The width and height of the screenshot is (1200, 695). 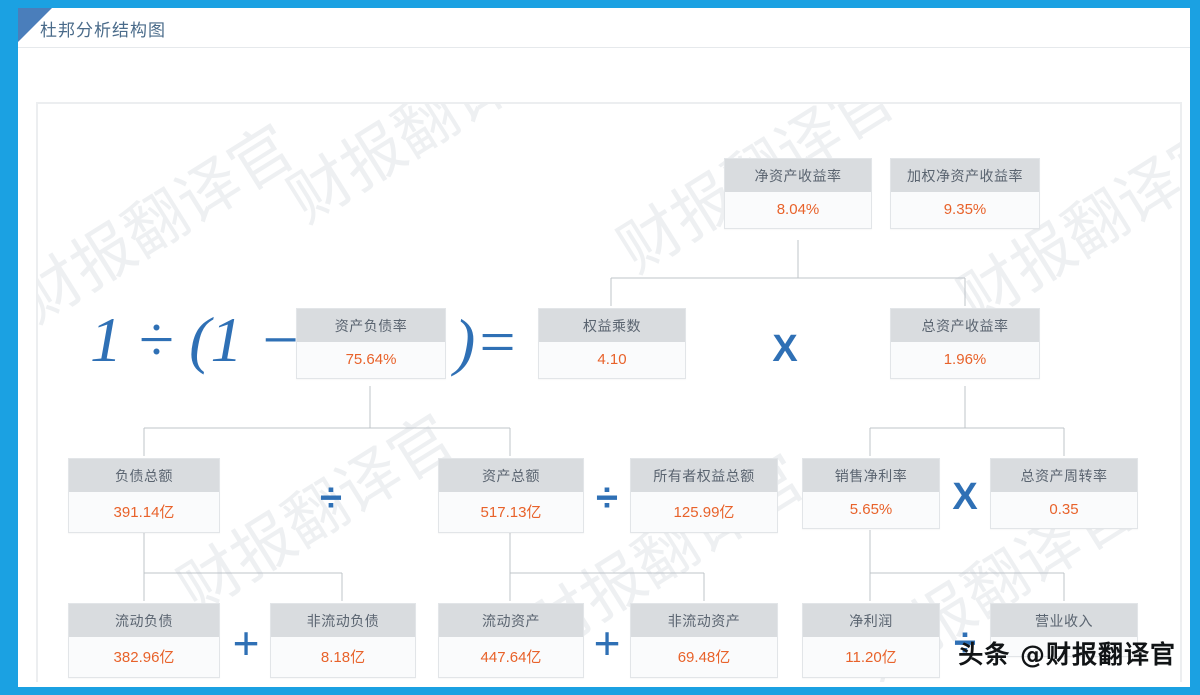 I want to click on node-label: 营业收入, so click(x=1064, y=620).